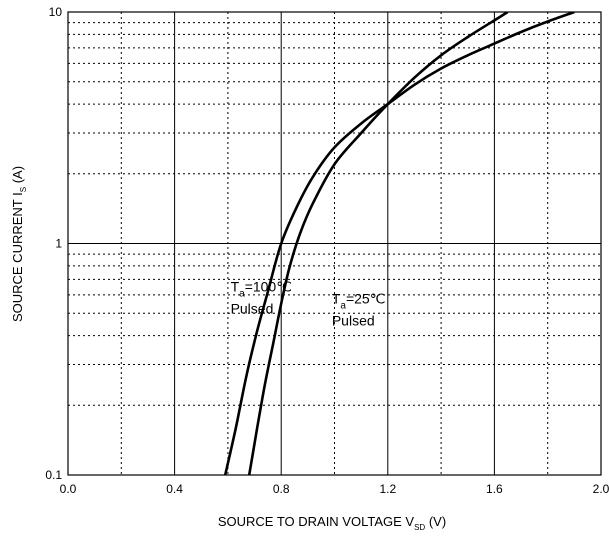 Image resolution: width=609 pixels, height=536 pixels. I want to click on x-axis-label: SOURCE TO DRAIN VOLTAGE VSD (V), so click(332, 522).